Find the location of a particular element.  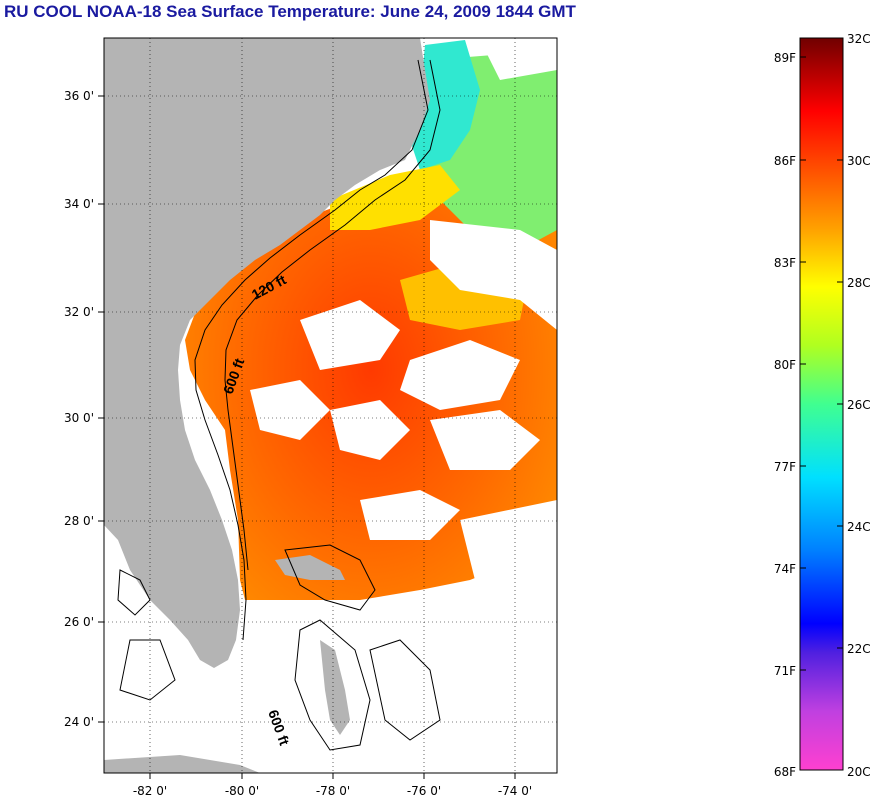

cb-label-28c: 28C is located at coordinates (859, 283).